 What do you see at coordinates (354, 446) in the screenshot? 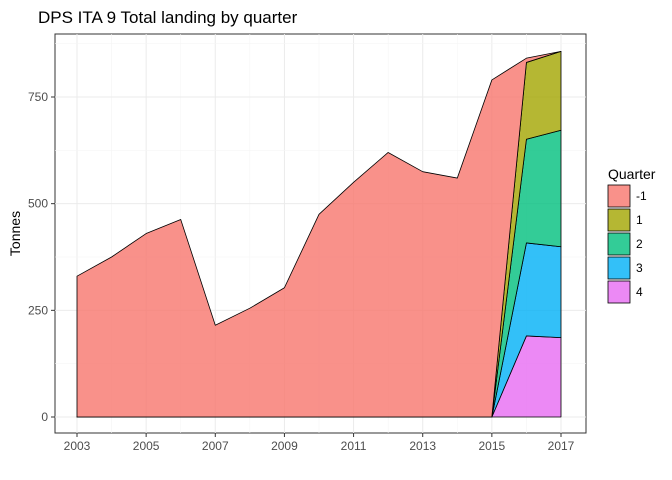
I see `x-tick-label: 2011` at bounding box center [354, 446].